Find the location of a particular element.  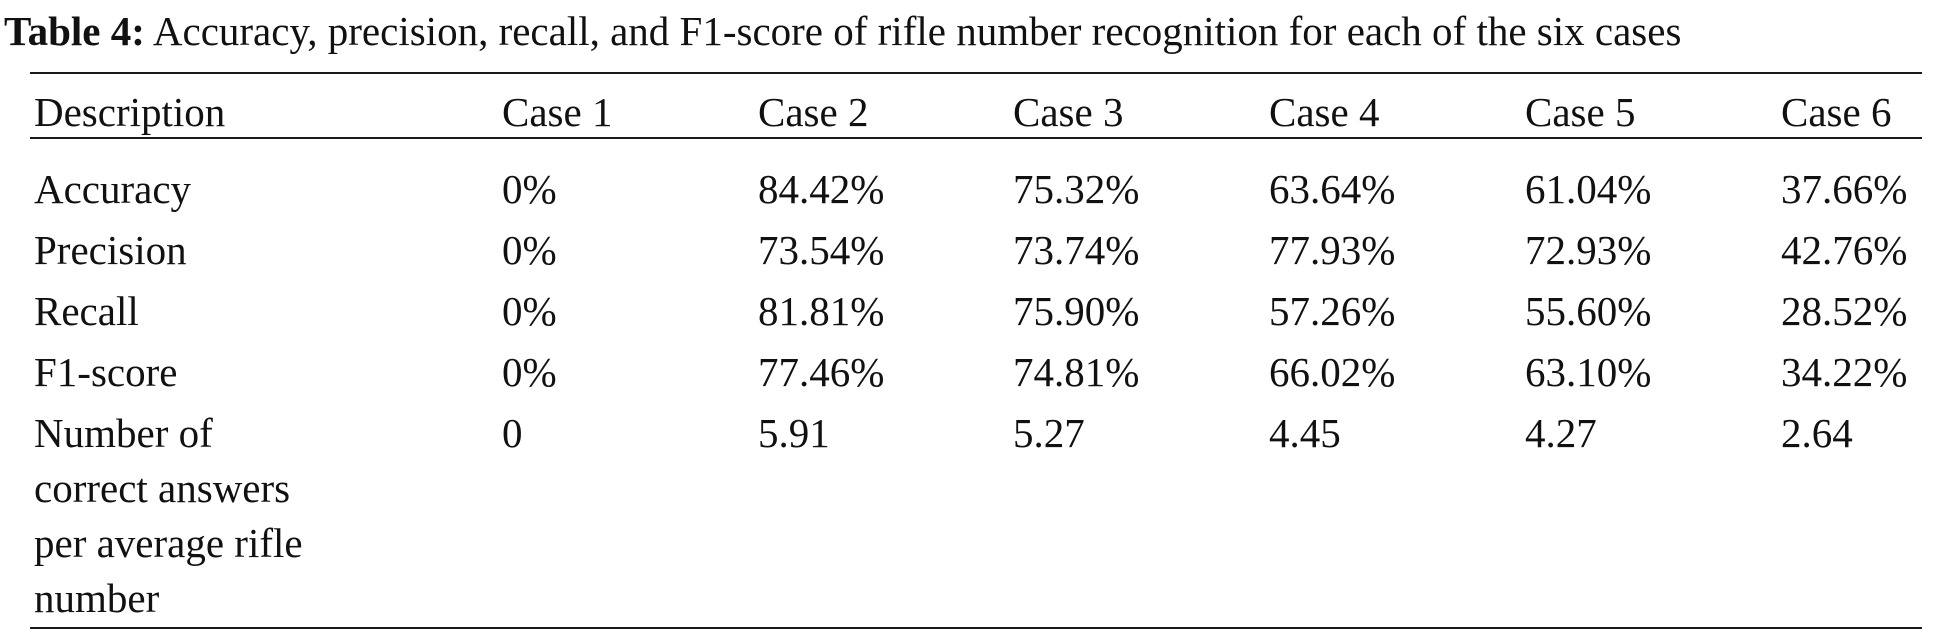

cell-correct-case-5: 4.27 is located at coordinates (1561, 433).